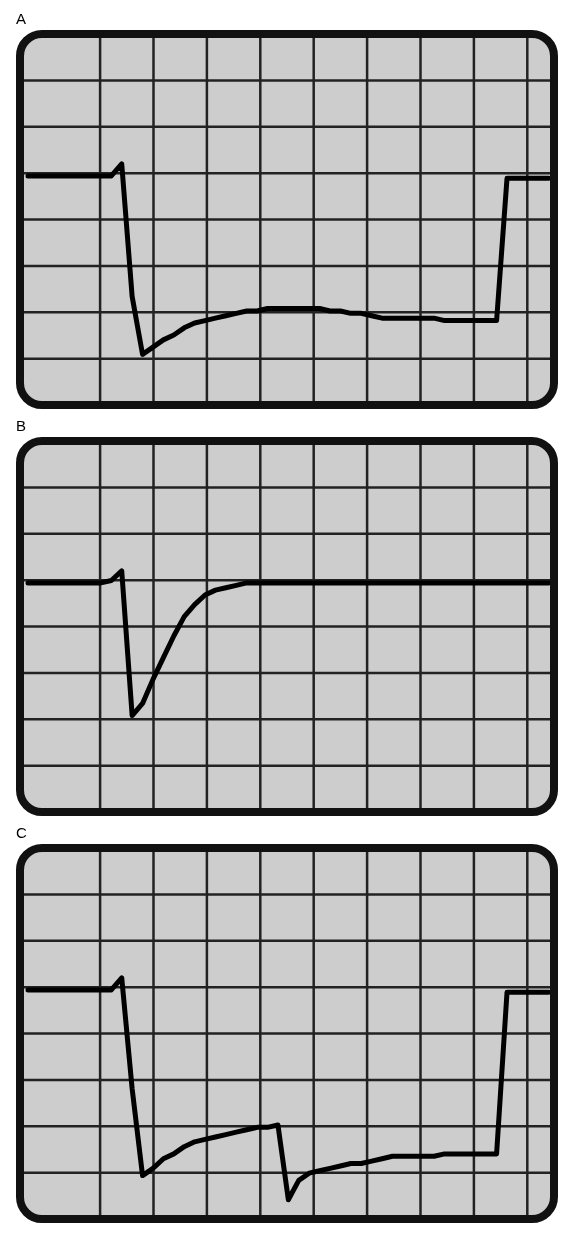  What do you see at coordinates (21, 425) in the screenshot?
I see `chart-title: B` at bounding box center [21, 425].